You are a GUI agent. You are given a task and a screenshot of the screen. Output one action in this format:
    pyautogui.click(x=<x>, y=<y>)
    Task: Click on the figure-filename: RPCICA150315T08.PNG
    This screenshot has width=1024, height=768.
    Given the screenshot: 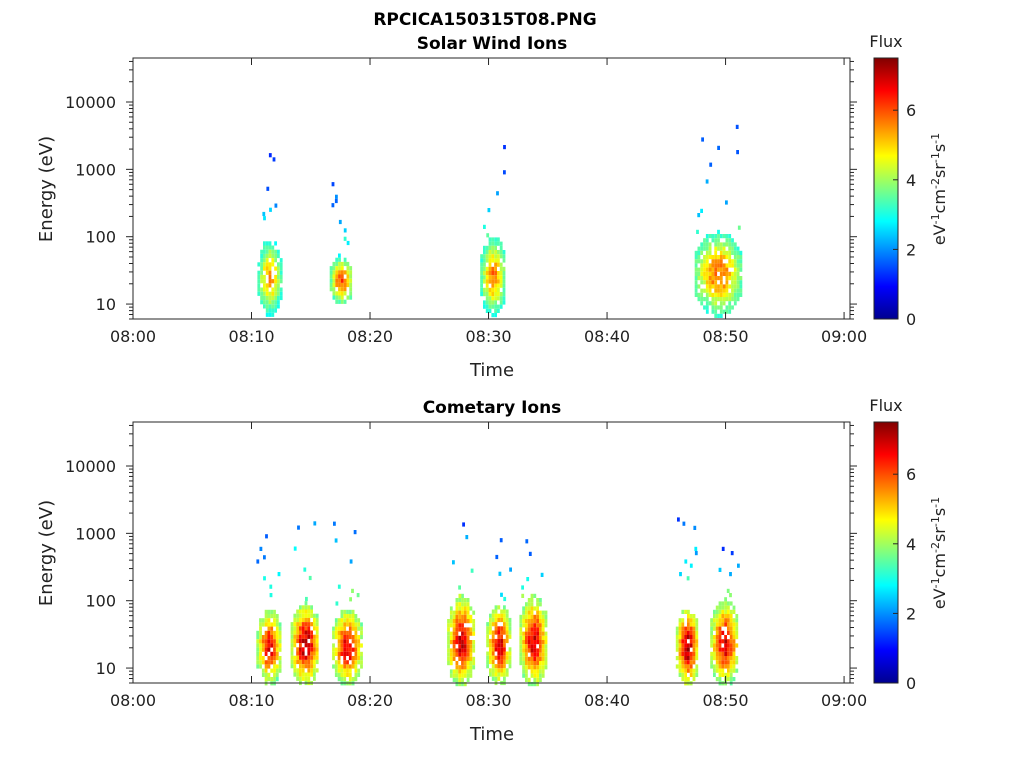 What is the action you would take?
    pyautogui.click(x=484, y=20)
    